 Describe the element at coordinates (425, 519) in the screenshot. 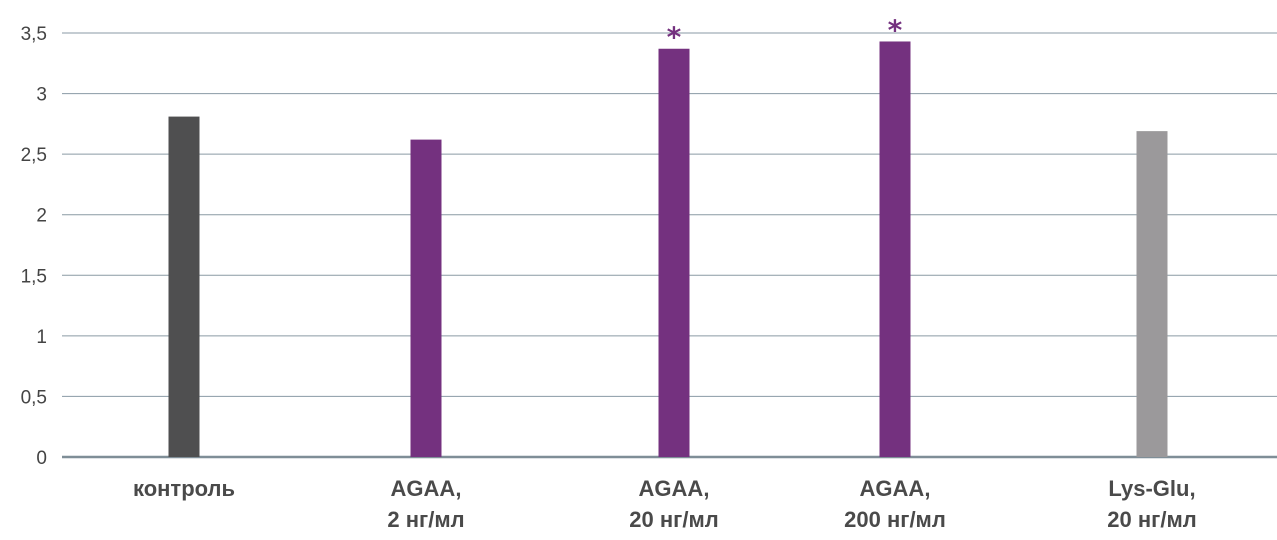

I see `x-category-label: 2 нг/мл` at that location.